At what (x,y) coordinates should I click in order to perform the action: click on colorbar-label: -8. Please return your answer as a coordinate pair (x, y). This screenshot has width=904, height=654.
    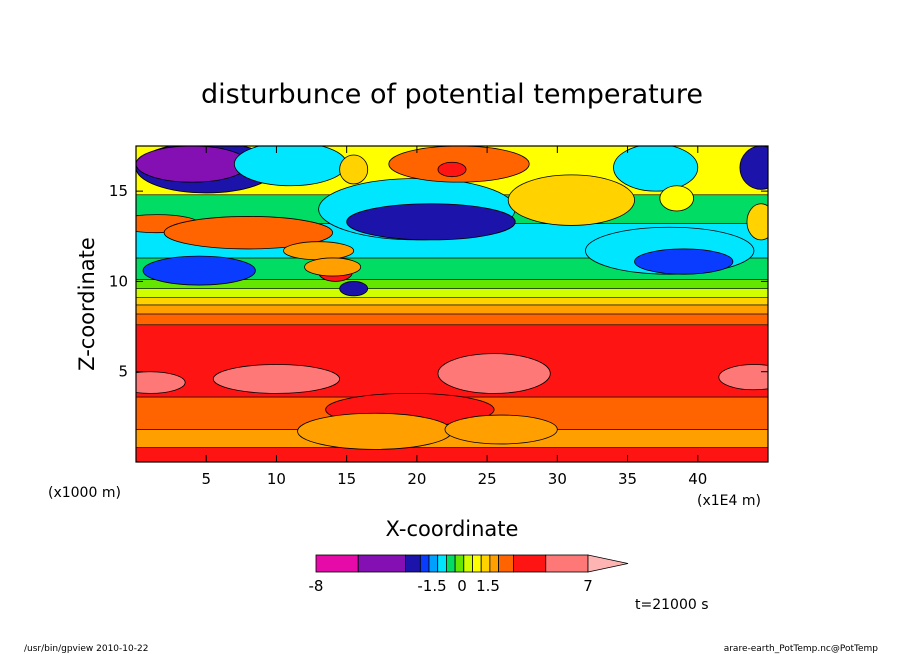
    Looking at the image, I should click on (316, 586).